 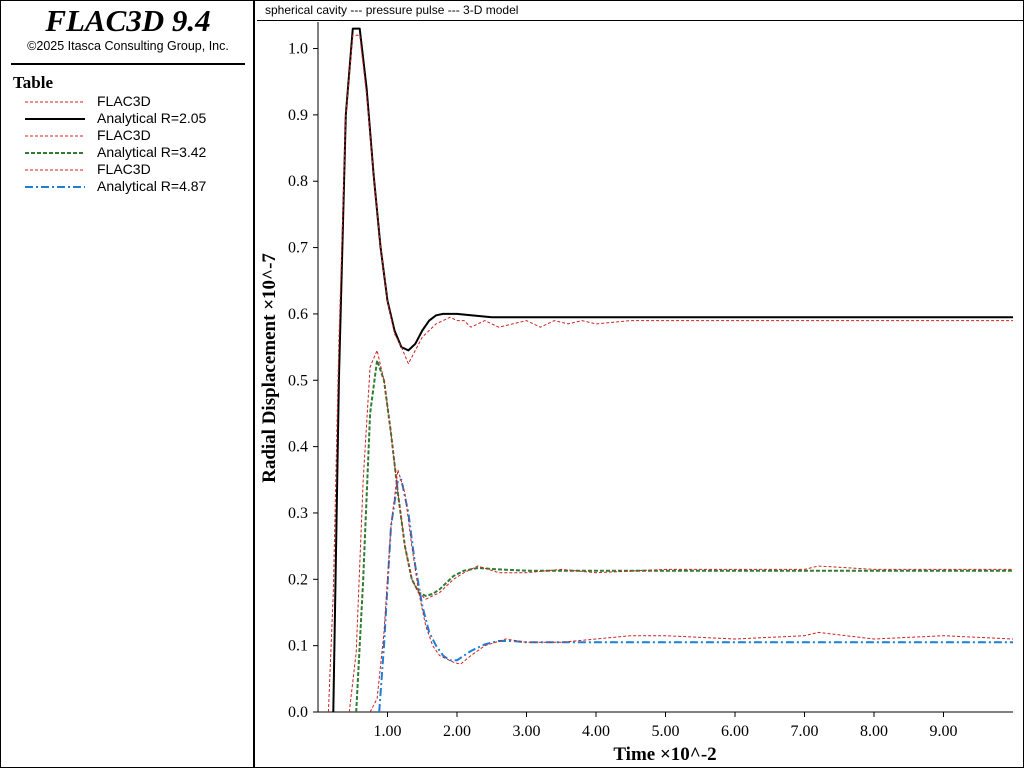 I want to click on legend-item: Analytical R=4.87, so click(x=128, y=186).